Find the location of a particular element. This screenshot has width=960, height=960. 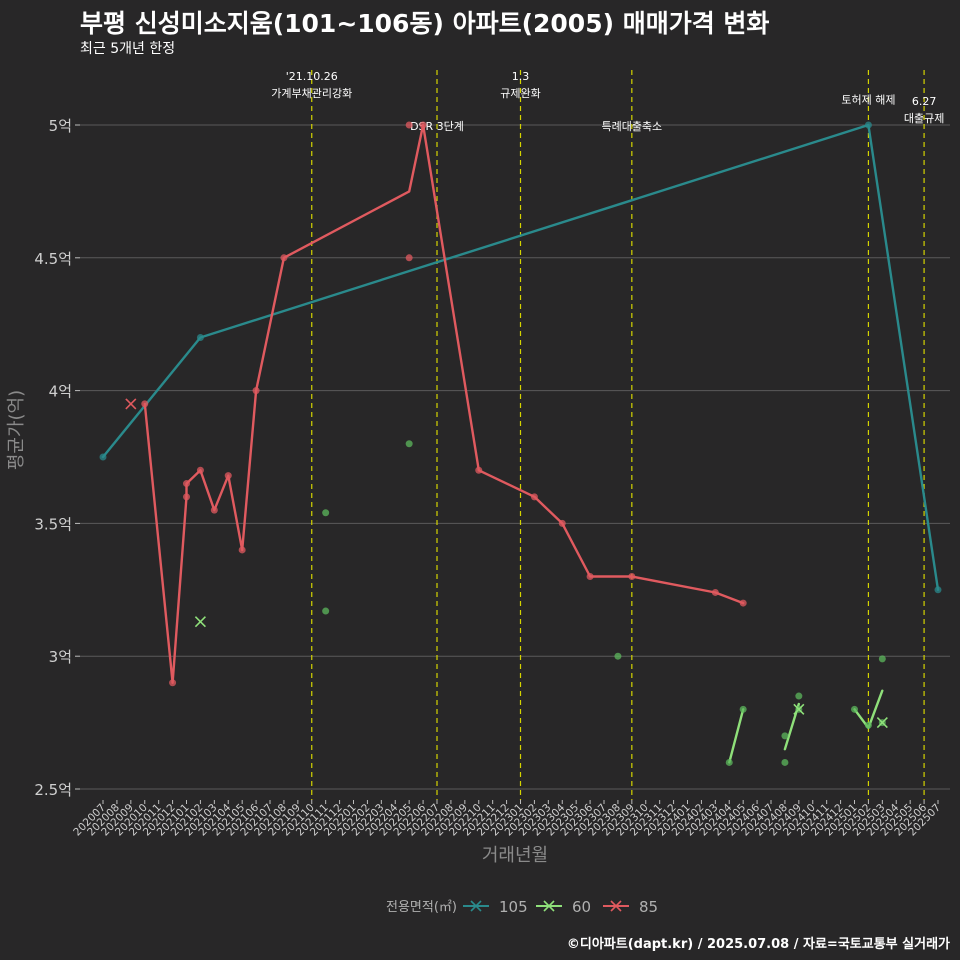

y-tick-label: 3.5억 is located at coordinates (53, 524).